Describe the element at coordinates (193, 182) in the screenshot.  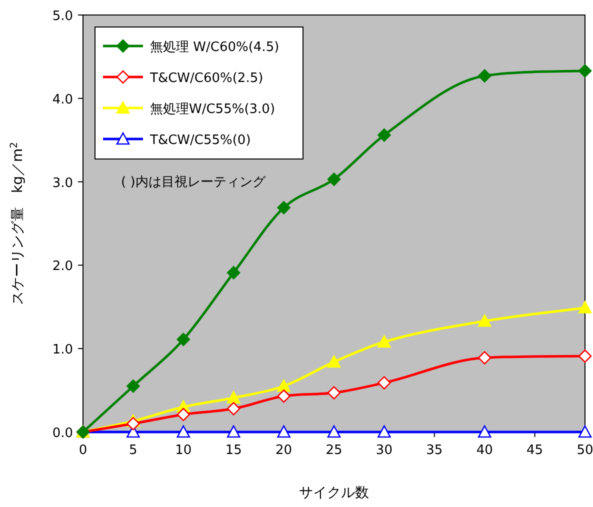
I see `annotation: ( )内は目視レーティング` at that location.